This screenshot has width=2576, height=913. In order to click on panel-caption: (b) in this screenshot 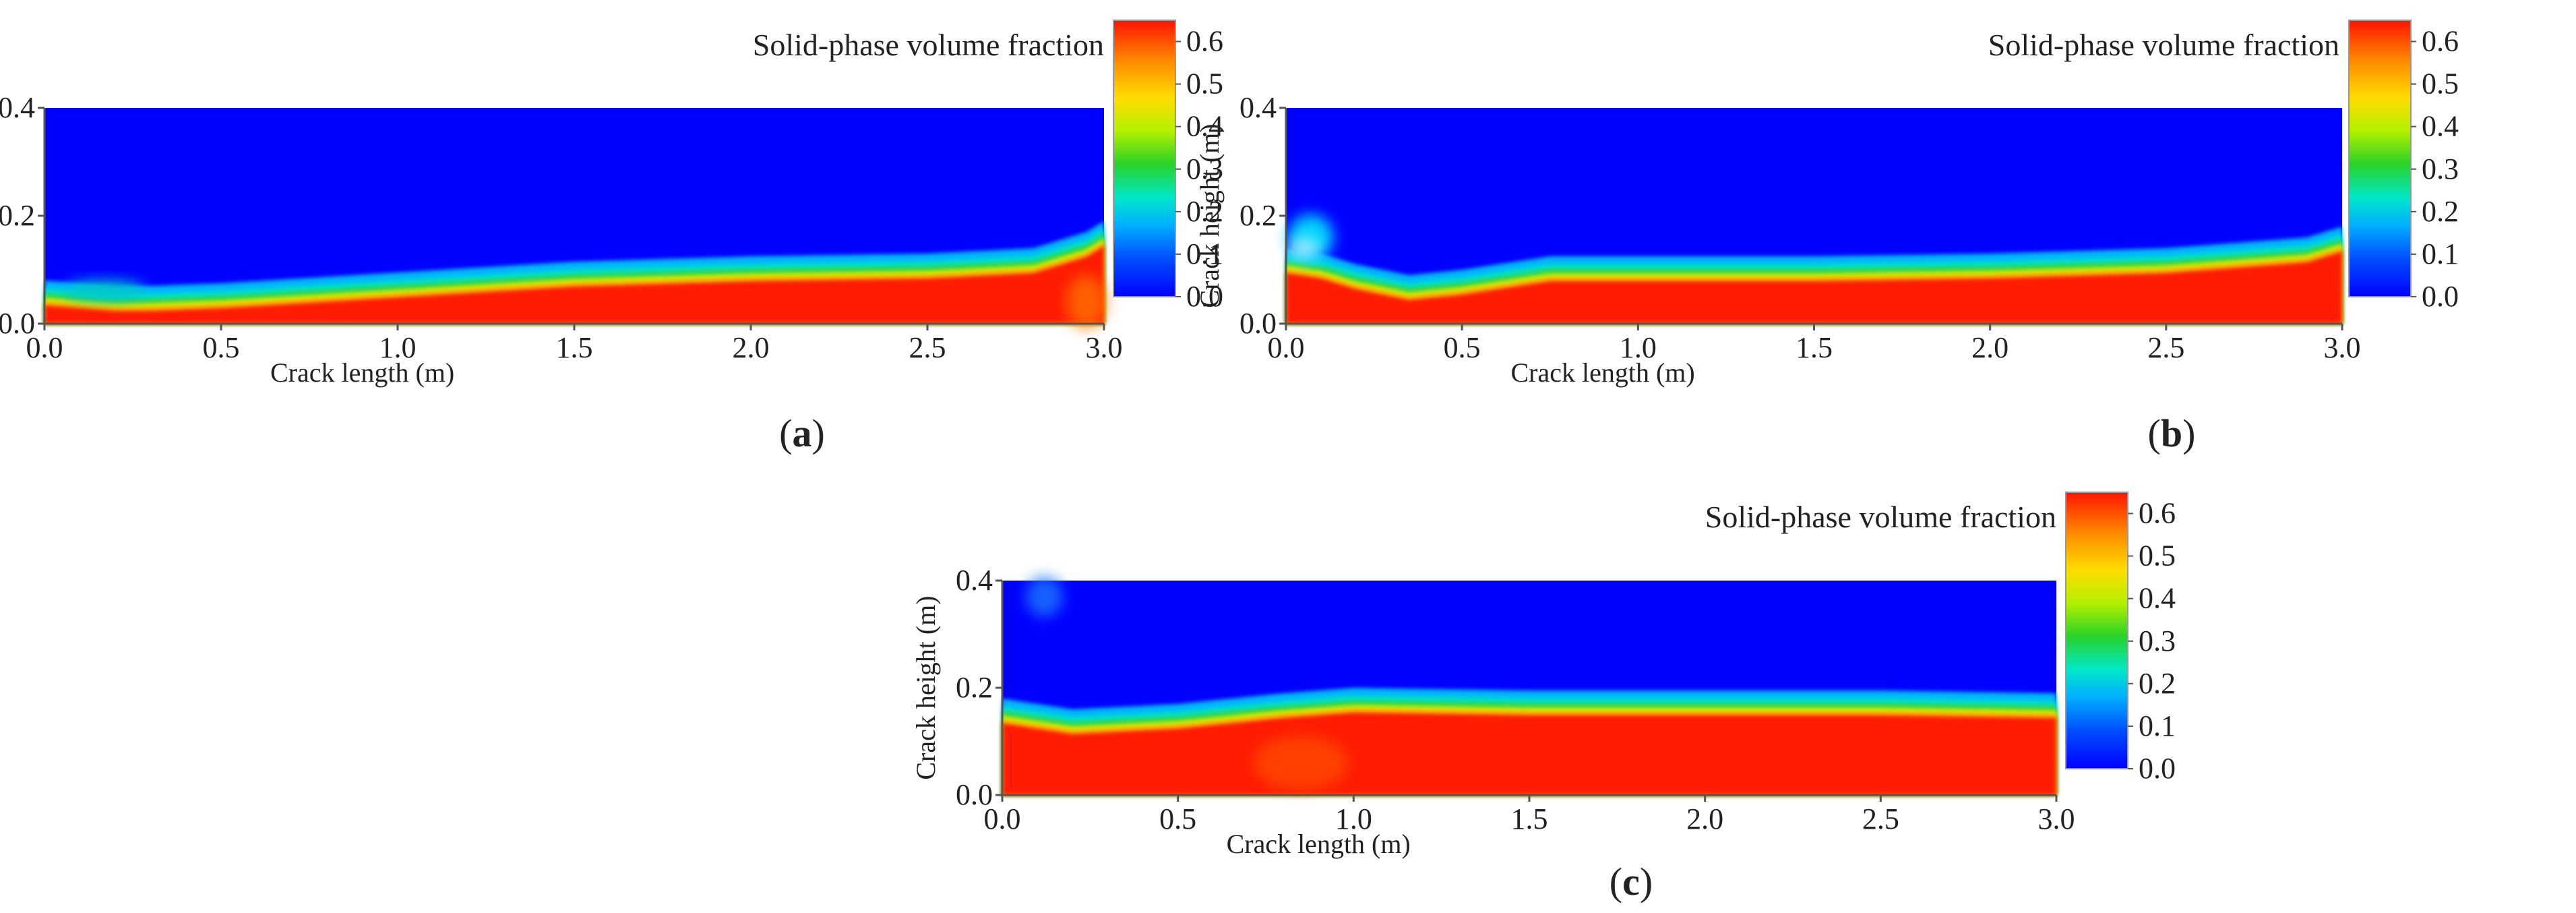, I will do `click(2172, 433)`.